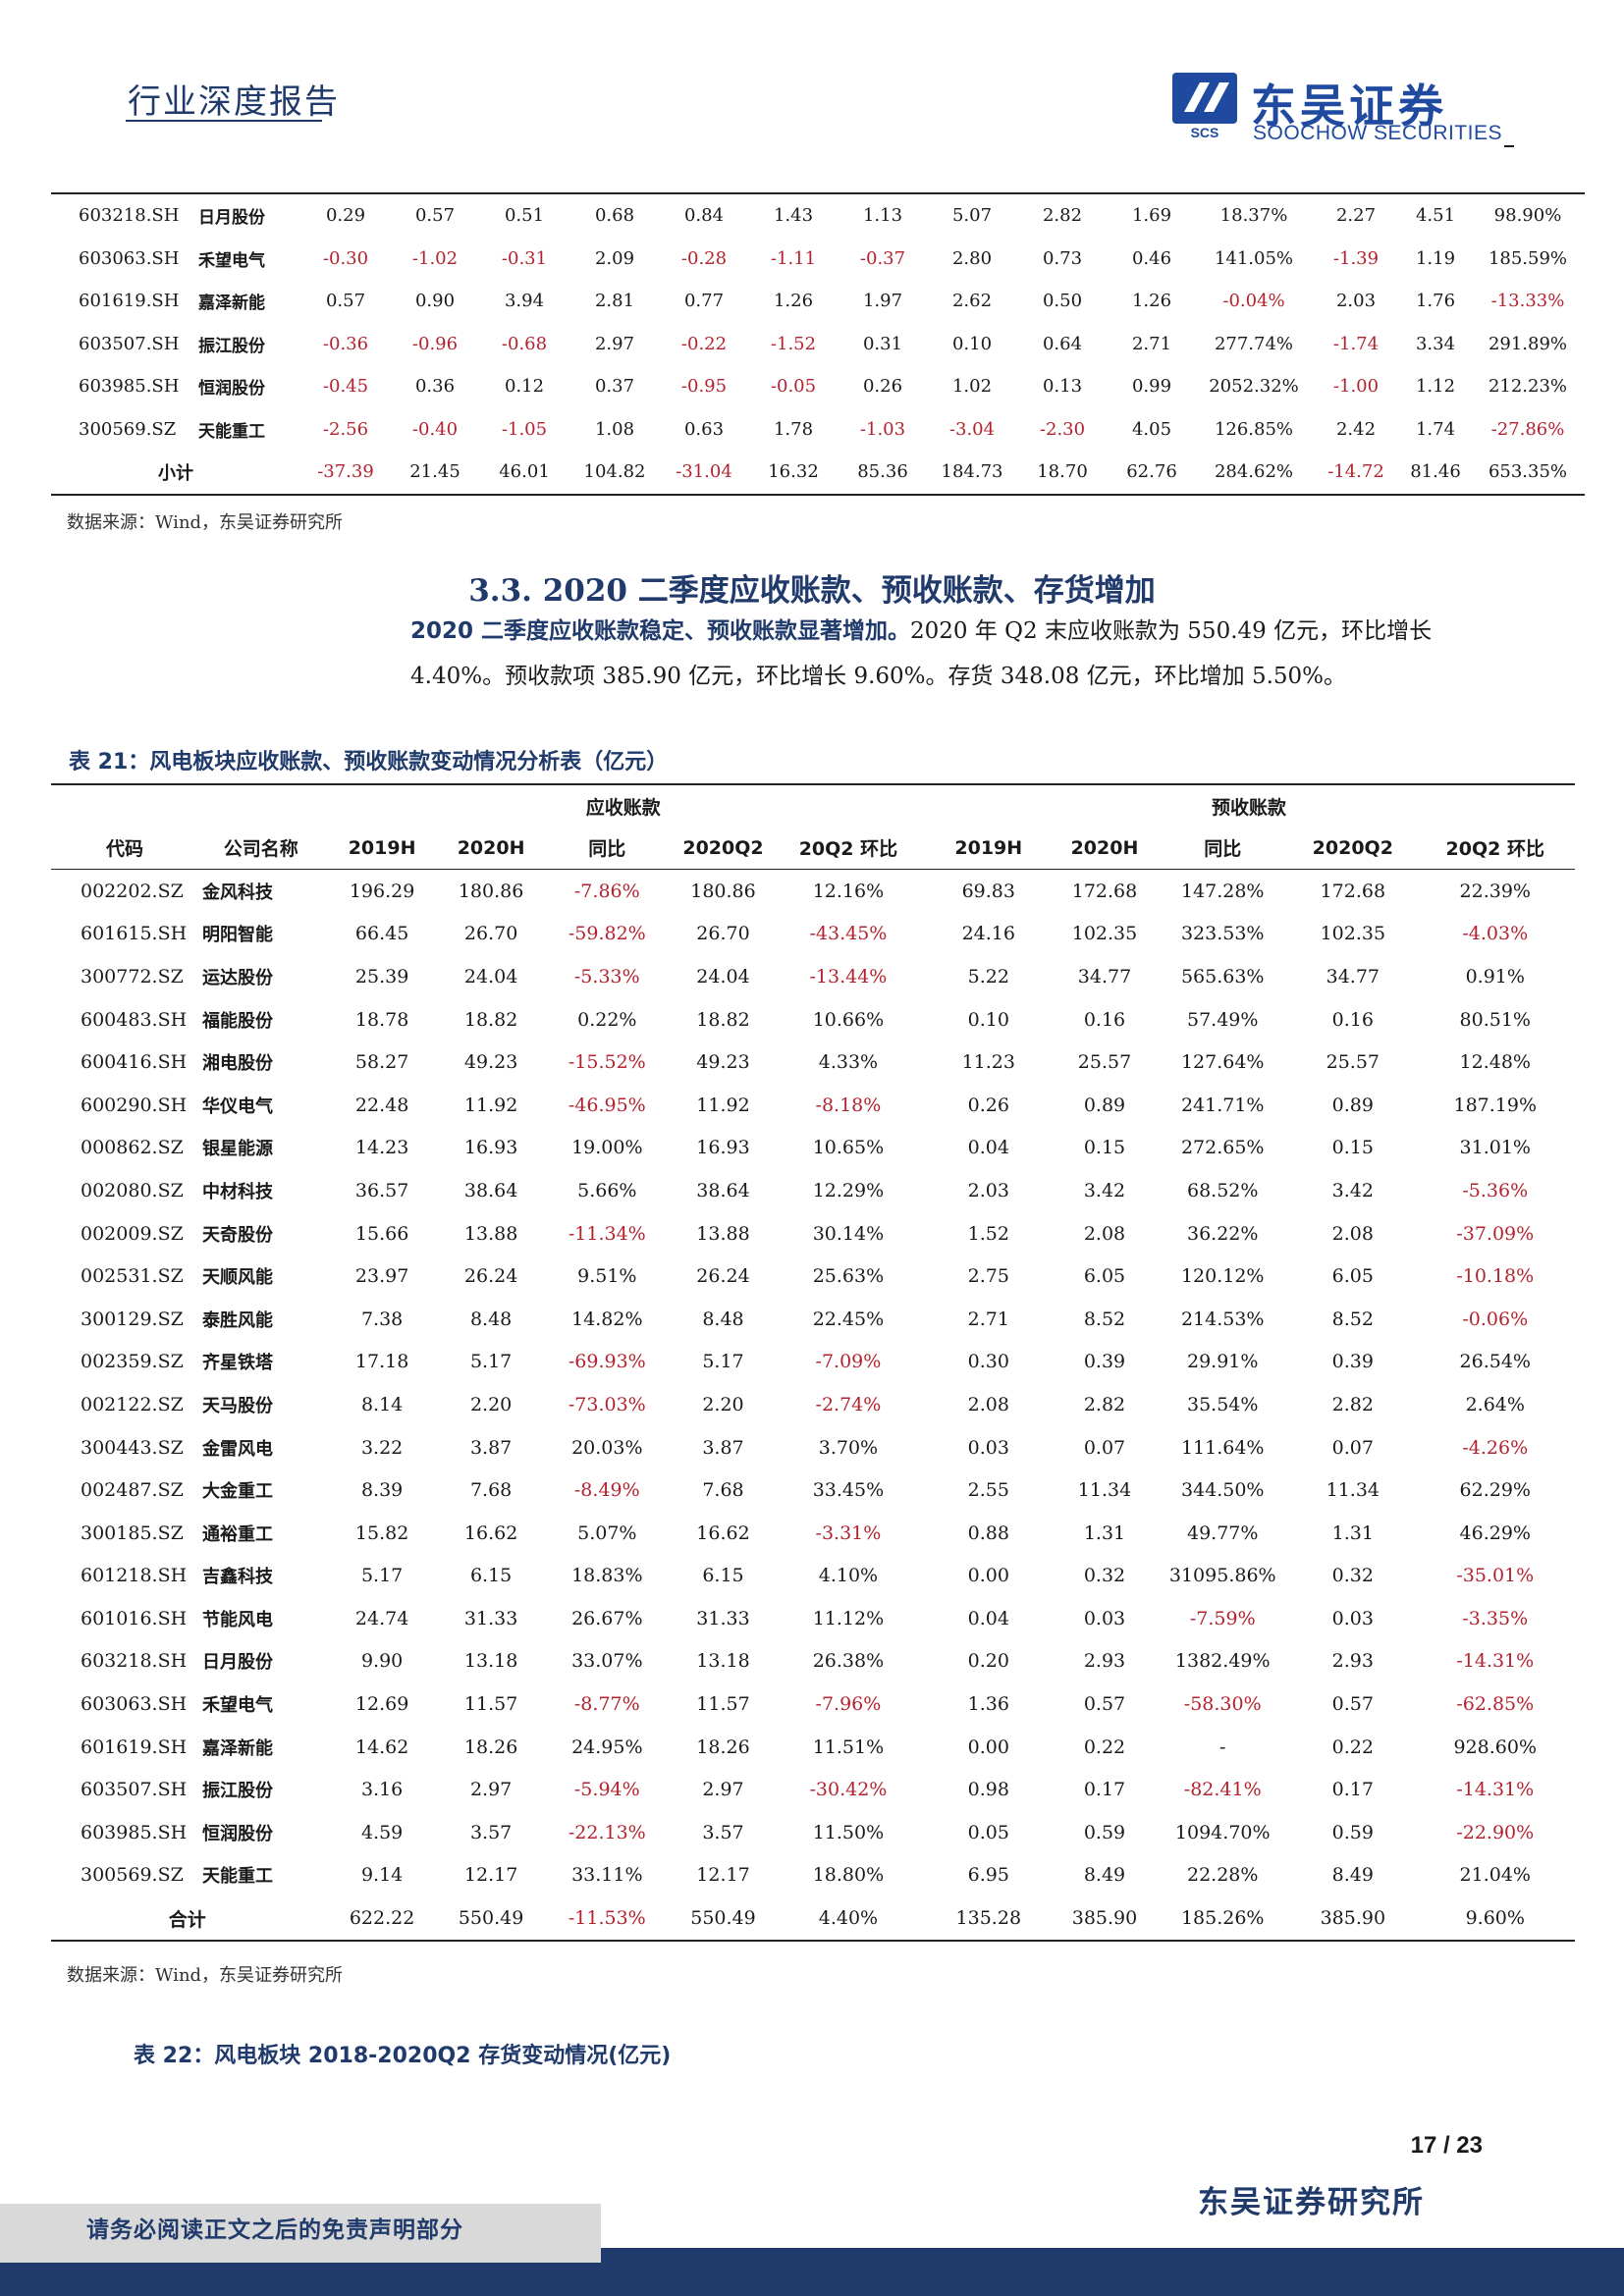 The image size is (1624, 2296). What do you see at coordinates (607, 1233) in the screenshot?
I see `value-cell: -11.34%` at bounding box center [607, 1233].